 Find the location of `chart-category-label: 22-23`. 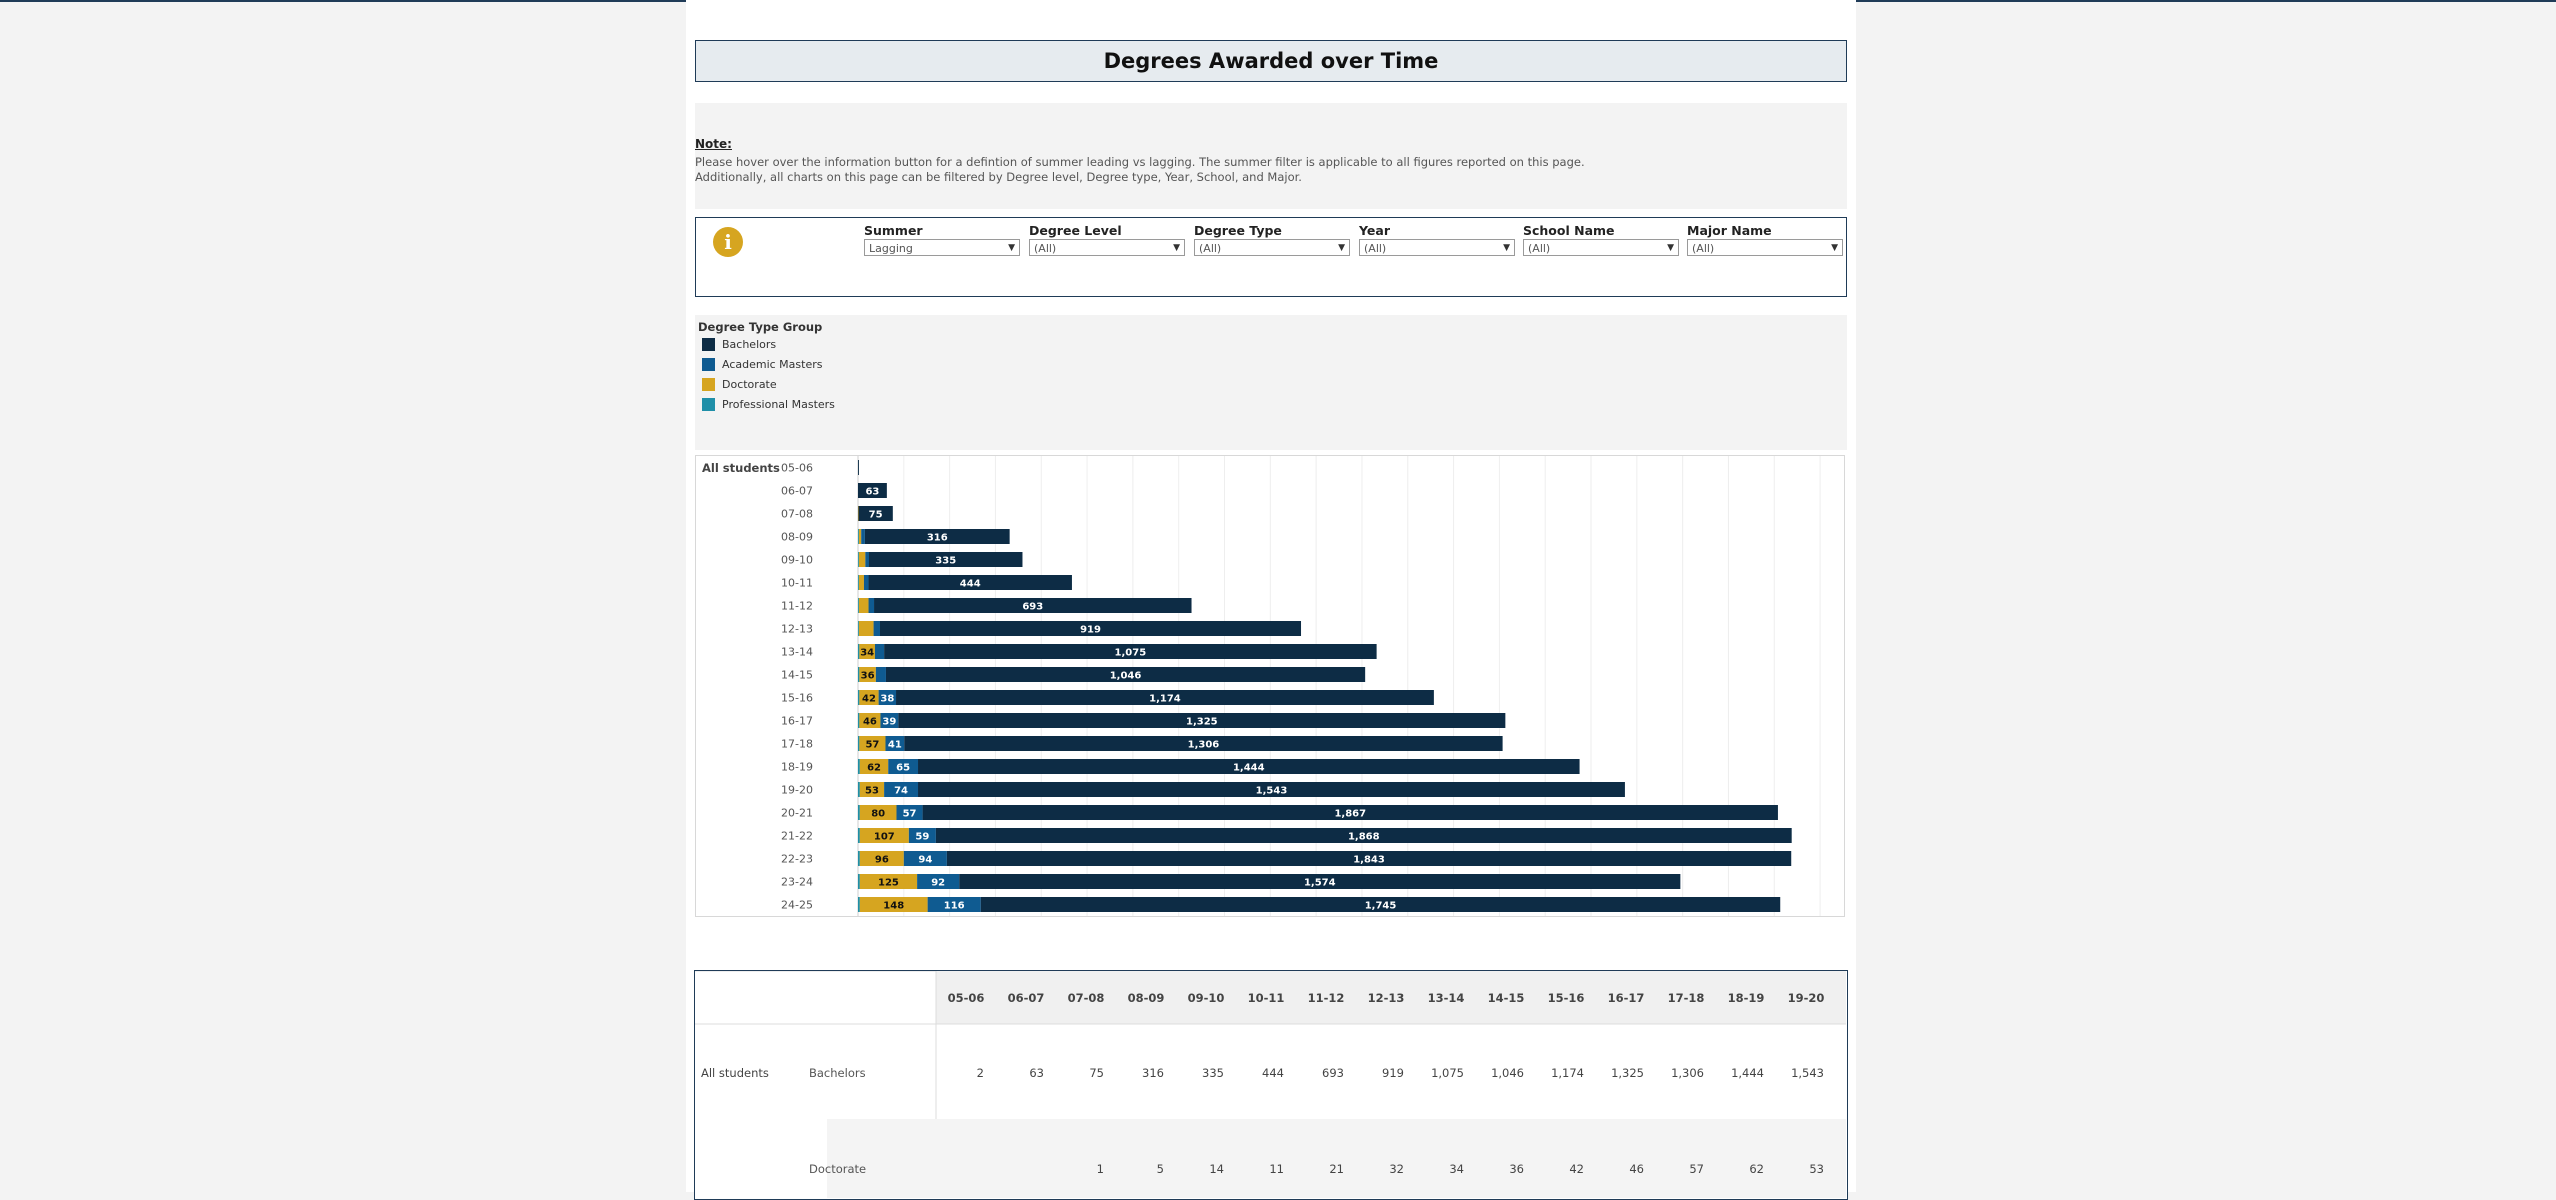

chart-category-label: 22-23 is located at coordinates (797, 859).